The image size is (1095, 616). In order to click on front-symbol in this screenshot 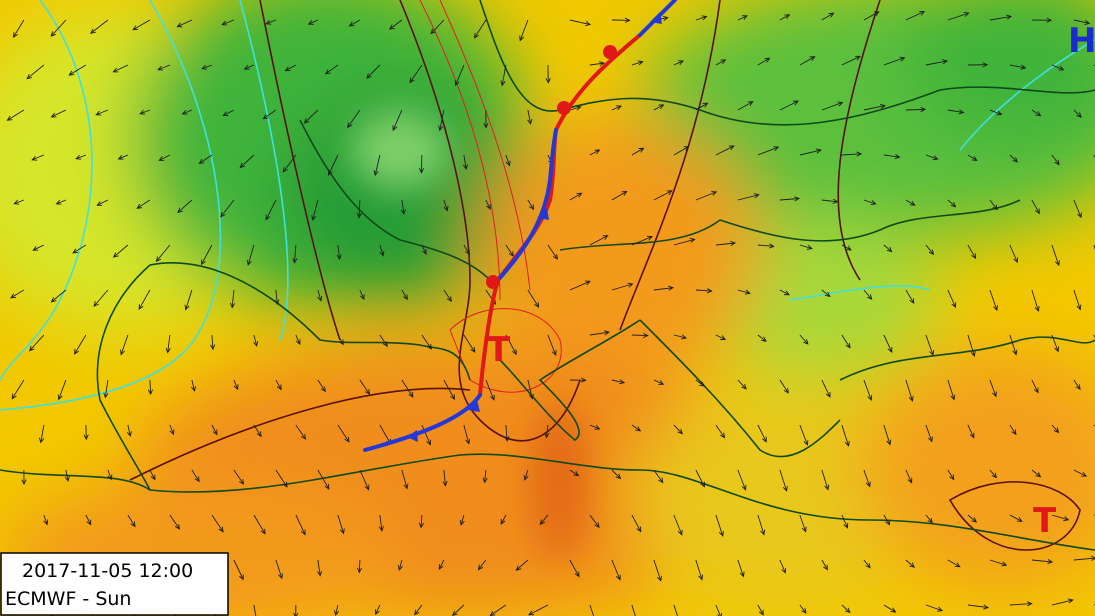, I will do `click(412, 436)`.